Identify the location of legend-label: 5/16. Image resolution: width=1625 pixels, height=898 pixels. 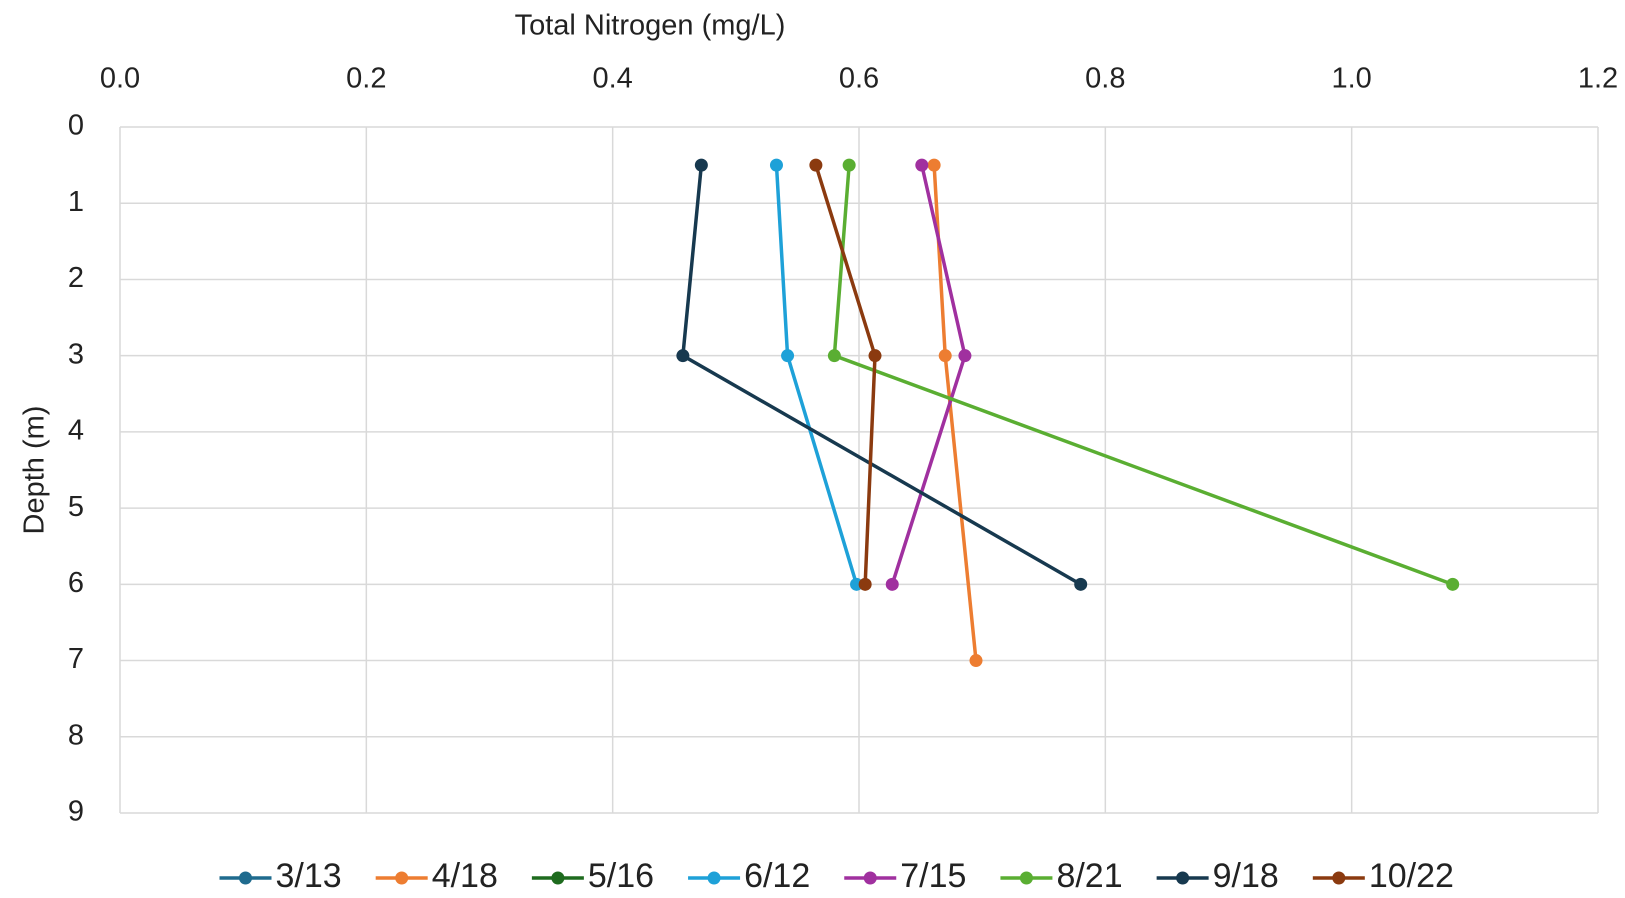
(621, 876).